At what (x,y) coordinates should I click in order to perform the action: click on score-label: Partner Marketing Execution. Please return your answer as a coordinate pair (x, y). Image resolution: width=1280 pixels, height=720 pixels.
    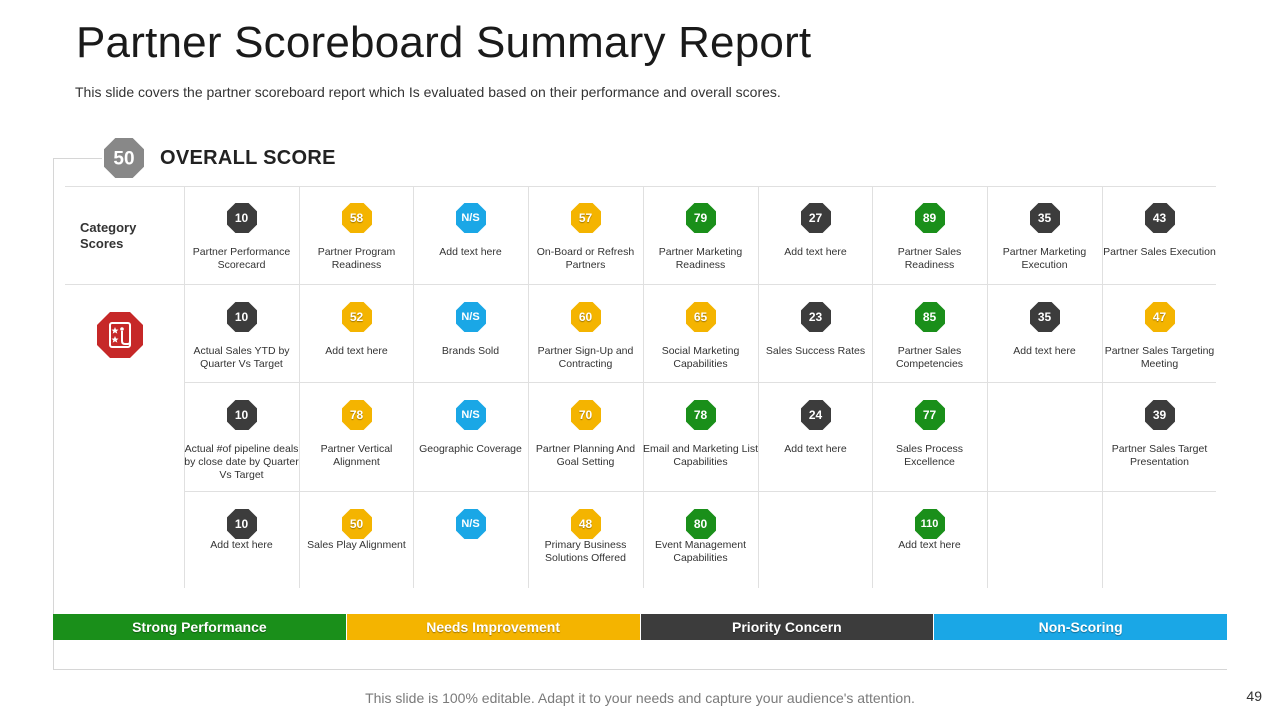
    Looking at the image, I should click on (1044, 258).